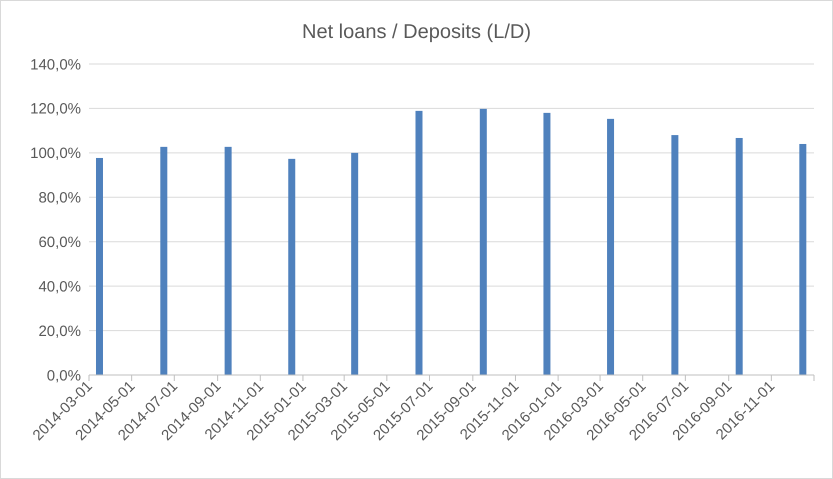  Describe the element at coordinates (55, 109) in the screenshot. I see `y-tick-label: 120,0%` at that location.